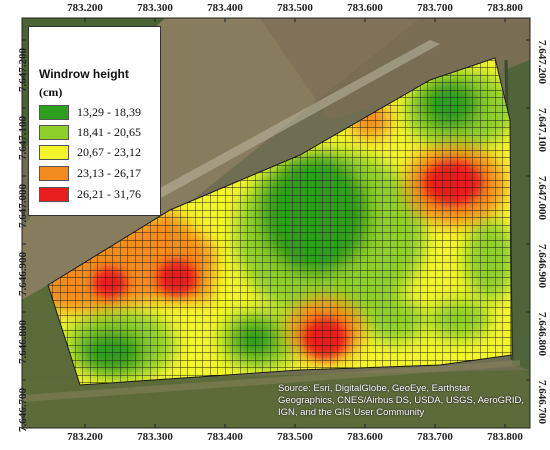 Image resolution: width=550 pixels, height=450 pixels. What do you see at coordinates (109, 152) in the screenshot?
I see `legend-label: 20,67 - 23,12` at bounding box center [109, 152].